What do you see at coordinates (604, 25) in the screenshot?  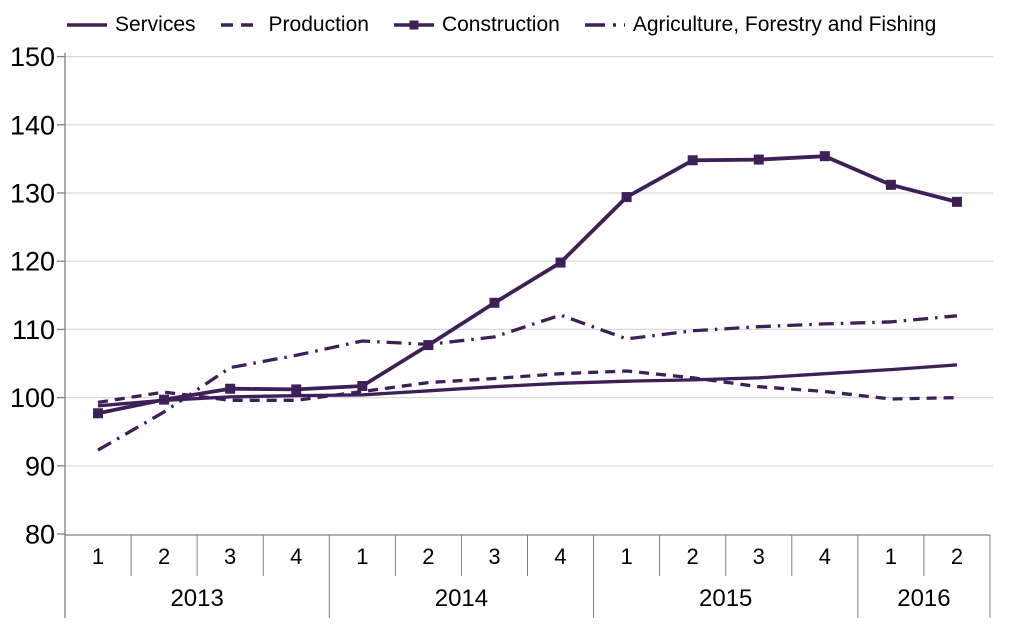 I see `legend-sample-agriculture-forestry-and-fishing-line` at bounding box center [604, 25].